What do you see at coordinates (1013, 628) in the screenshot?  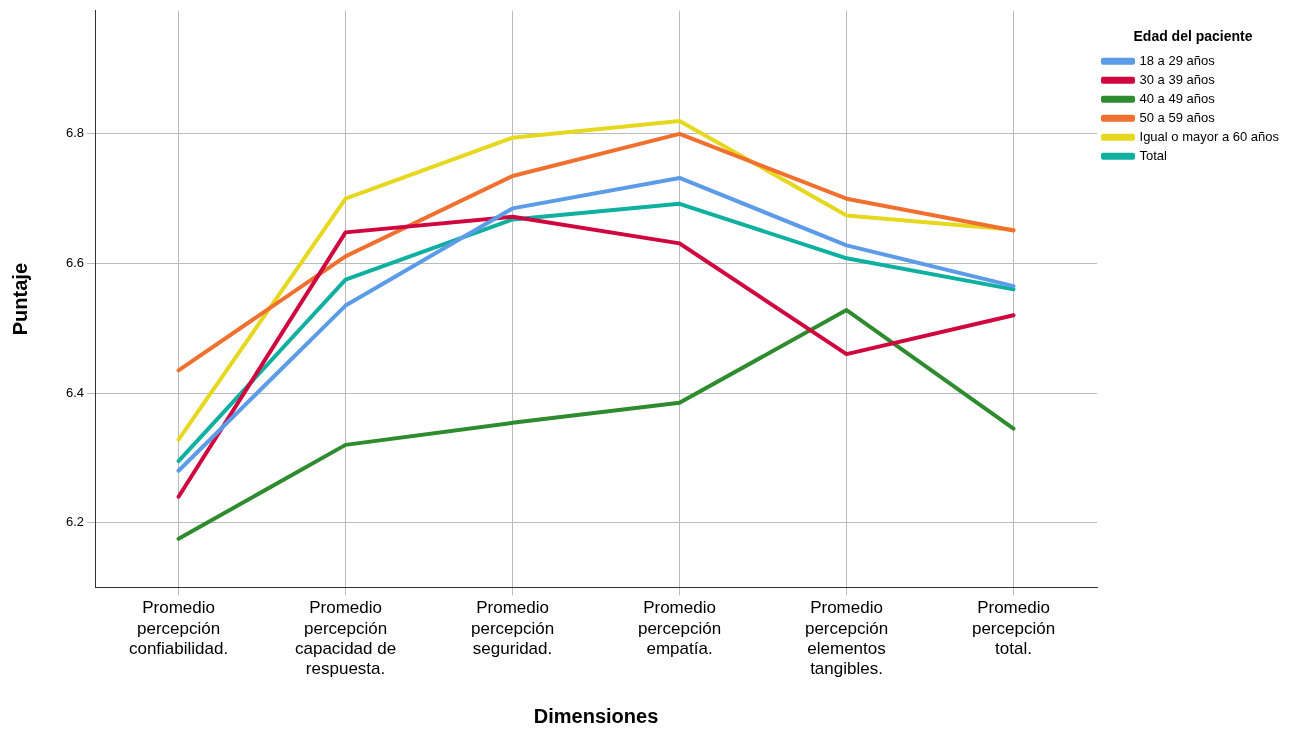 I see `x-tick-label: Promedio percepción total.` at bounding box center [1013, 628].